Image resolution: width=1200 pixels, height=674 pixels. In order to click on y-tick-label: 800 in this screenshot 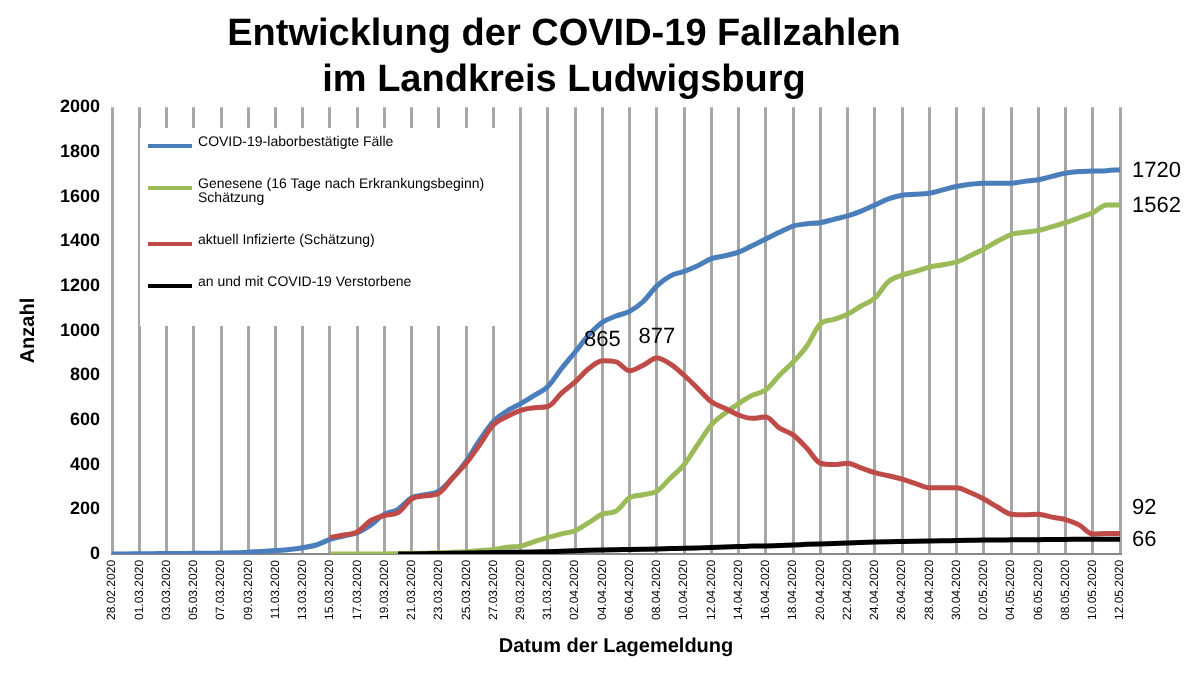, I will do `click(85, 374)`.